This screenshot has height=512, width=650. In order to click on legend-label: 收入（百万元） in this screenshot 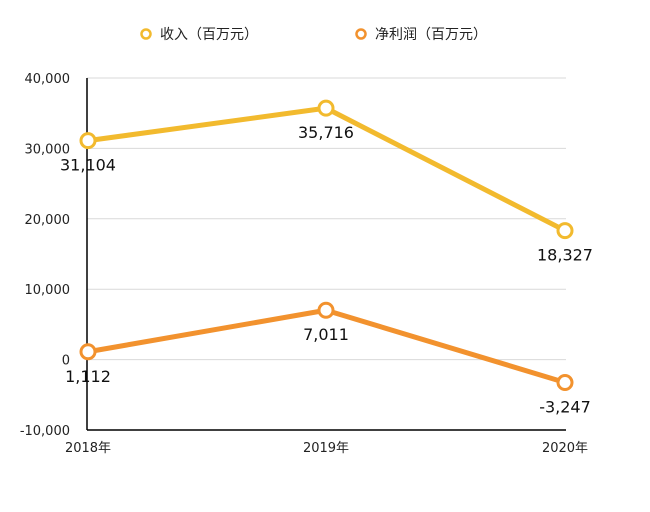, I will do `click(209, 35)`.